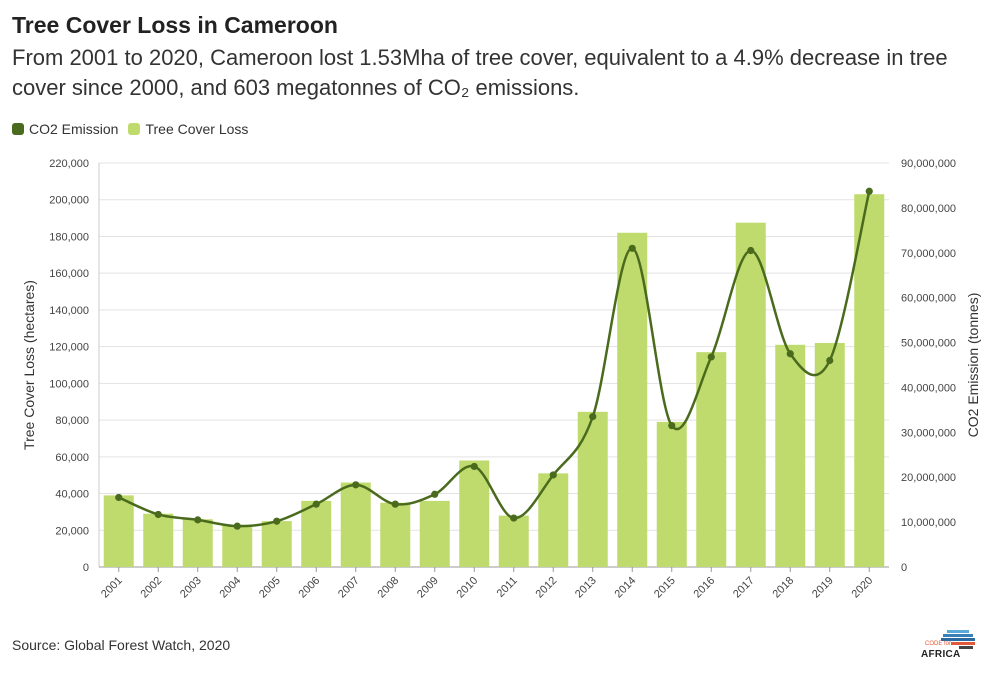 The image size is (1001, 700). Describe the element at coordinates (72, 458) in the screenshot. I see `left-tick-label: 60,000` at that location.